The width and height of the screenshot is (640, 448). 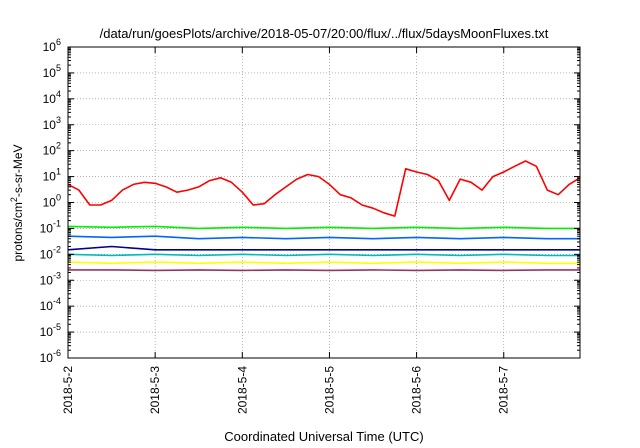 I want to click on y-tick-label: 10⁻², so click(x=50, y=252).